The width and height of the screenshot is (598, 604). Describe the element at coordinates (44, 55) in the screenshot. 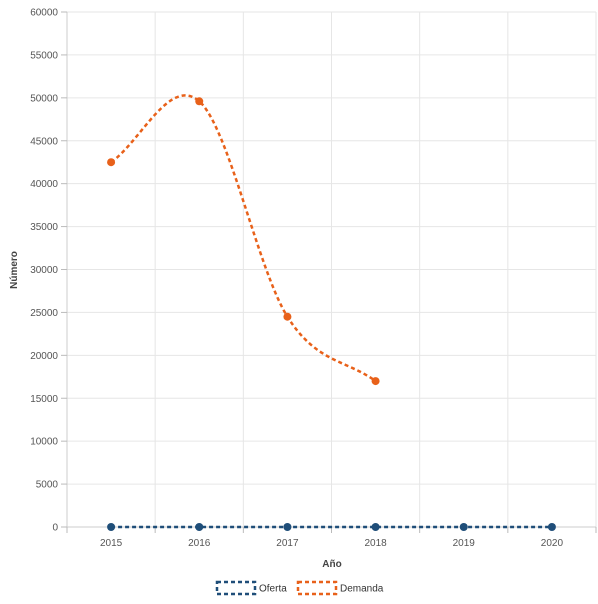

I see `y-tick-label: 55000` at that location.